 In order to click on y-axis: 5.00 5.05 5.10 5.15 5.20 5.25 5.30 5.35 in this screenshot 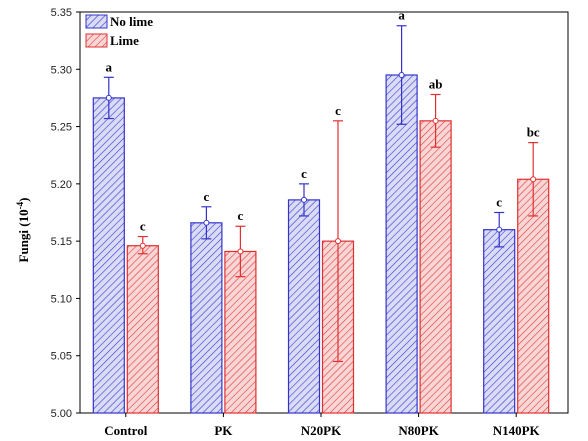, I will do `click(65, 213)`.